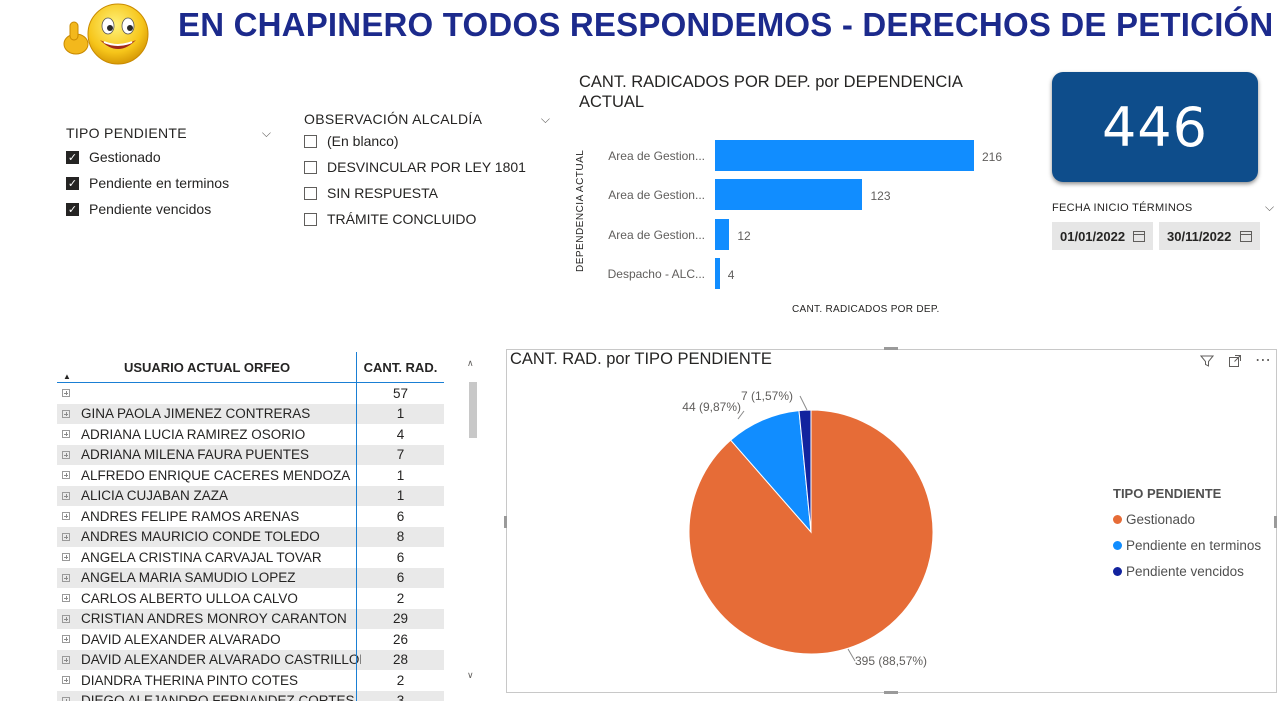 The image size is (1287, 701). Describe the element at coordinates (250, 413) in the screenshot. I see `table-row: GINA PAOLA JIMENEZ CONTRERAS 1` at that location.